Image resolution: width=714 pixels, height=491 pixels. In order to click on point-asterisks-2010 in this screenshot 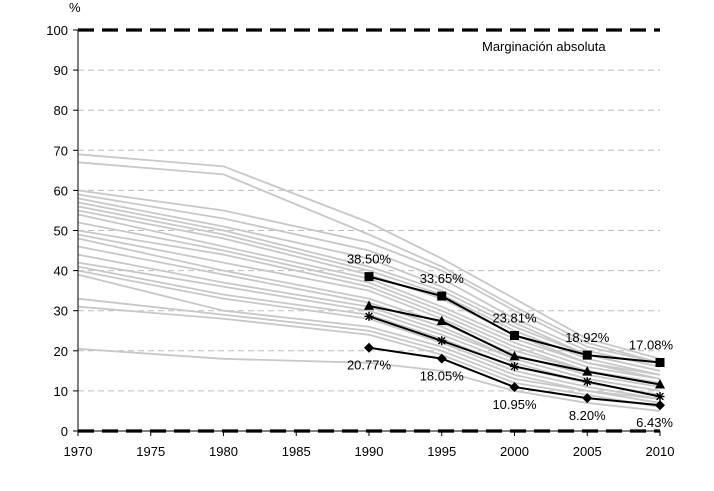, I will do `click(660, 397)`.